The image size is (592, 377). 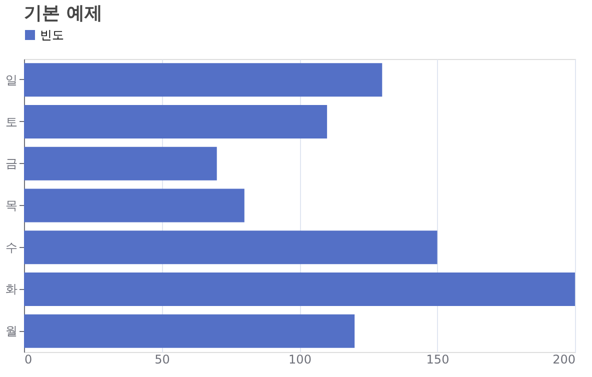 I want to click on y-tick-label: 일, so click(x=12, y=79).